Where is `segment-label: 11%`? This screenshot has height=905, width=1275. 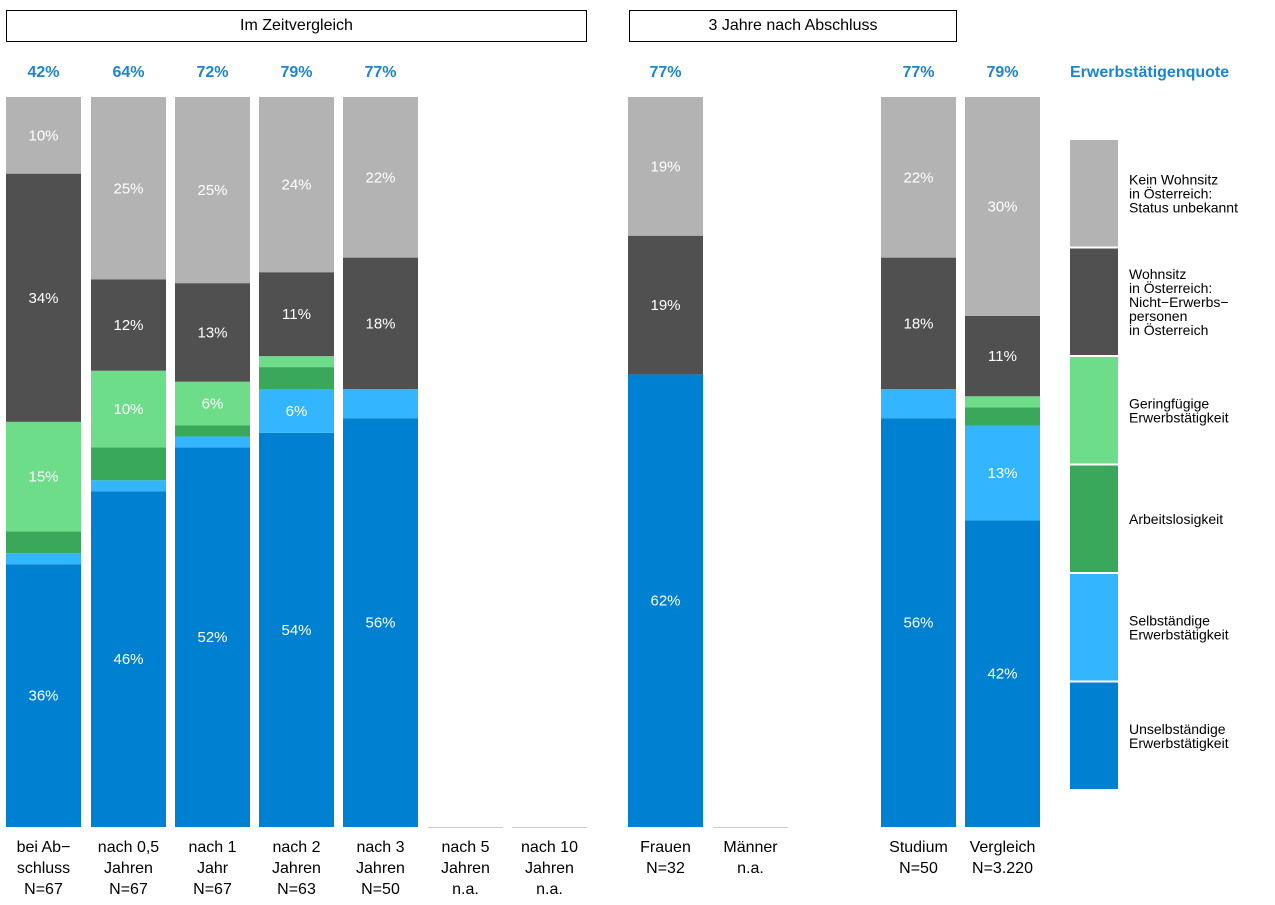 segment-label: 11% is located at coordinates (296, 314).